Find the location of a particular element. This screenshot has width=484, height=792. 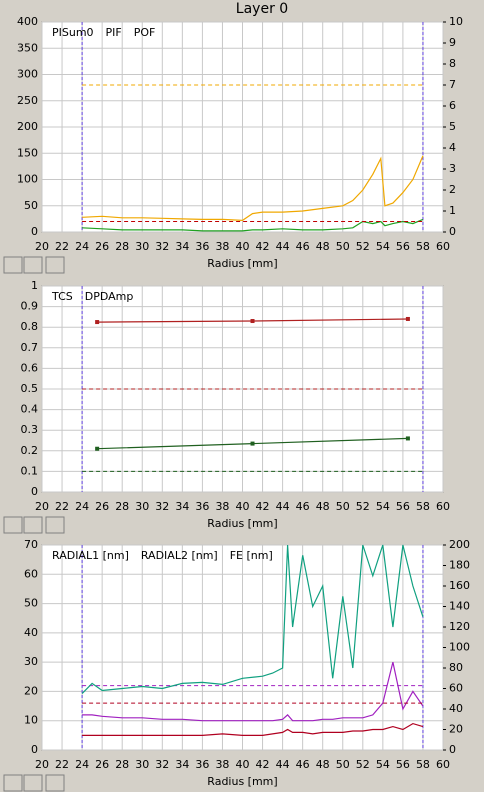

y2-tick-label: 200 is located at coordinates (459, 544).